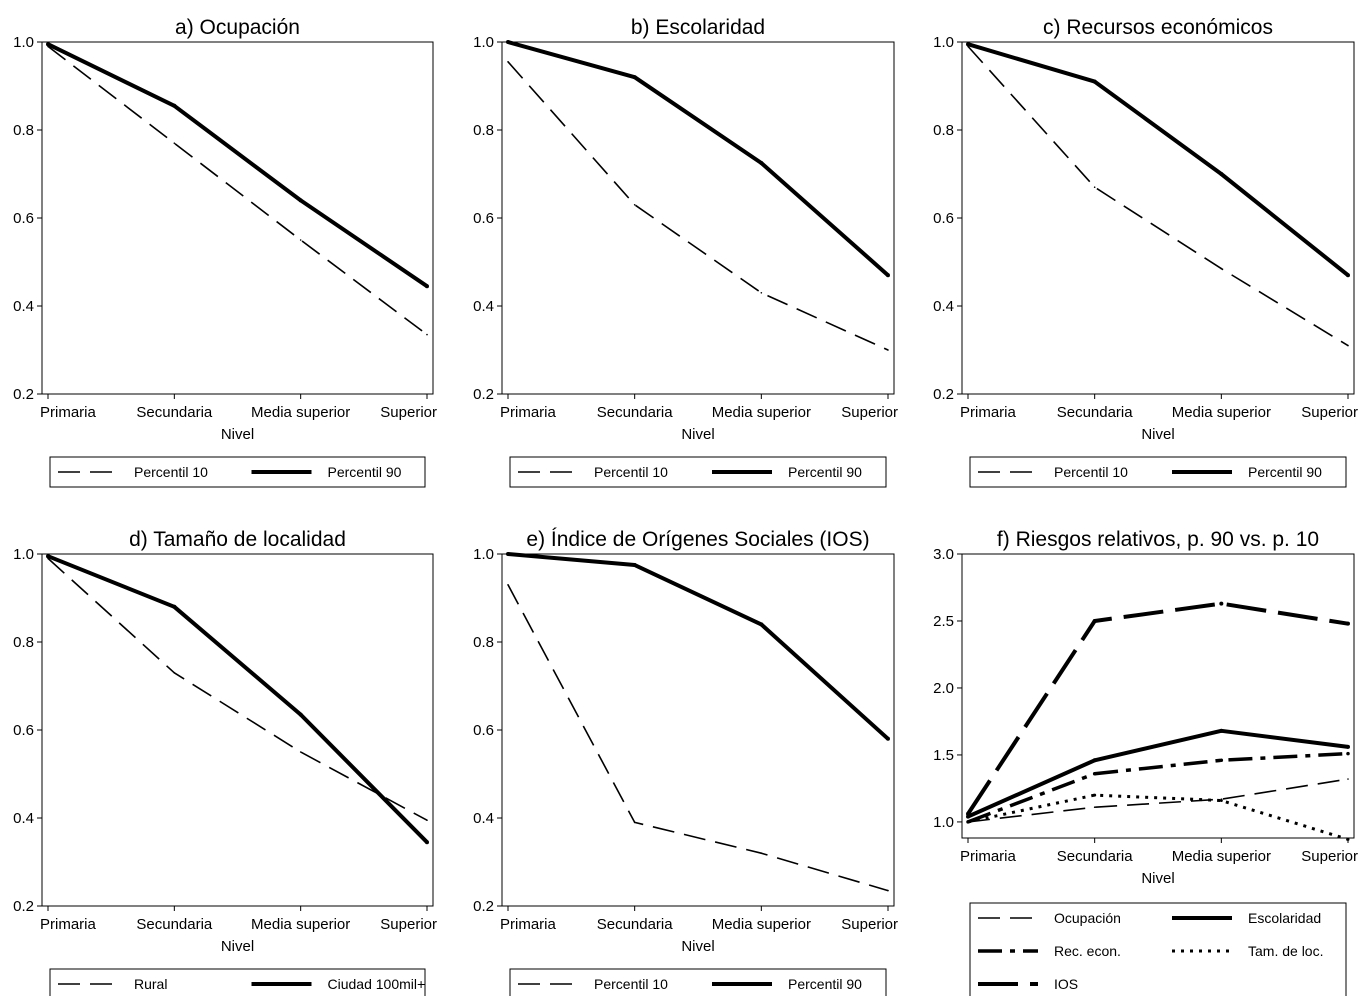 The image size is (1360, 996). I want to click on chart-title: a) Ocupación, so click(237, 27).